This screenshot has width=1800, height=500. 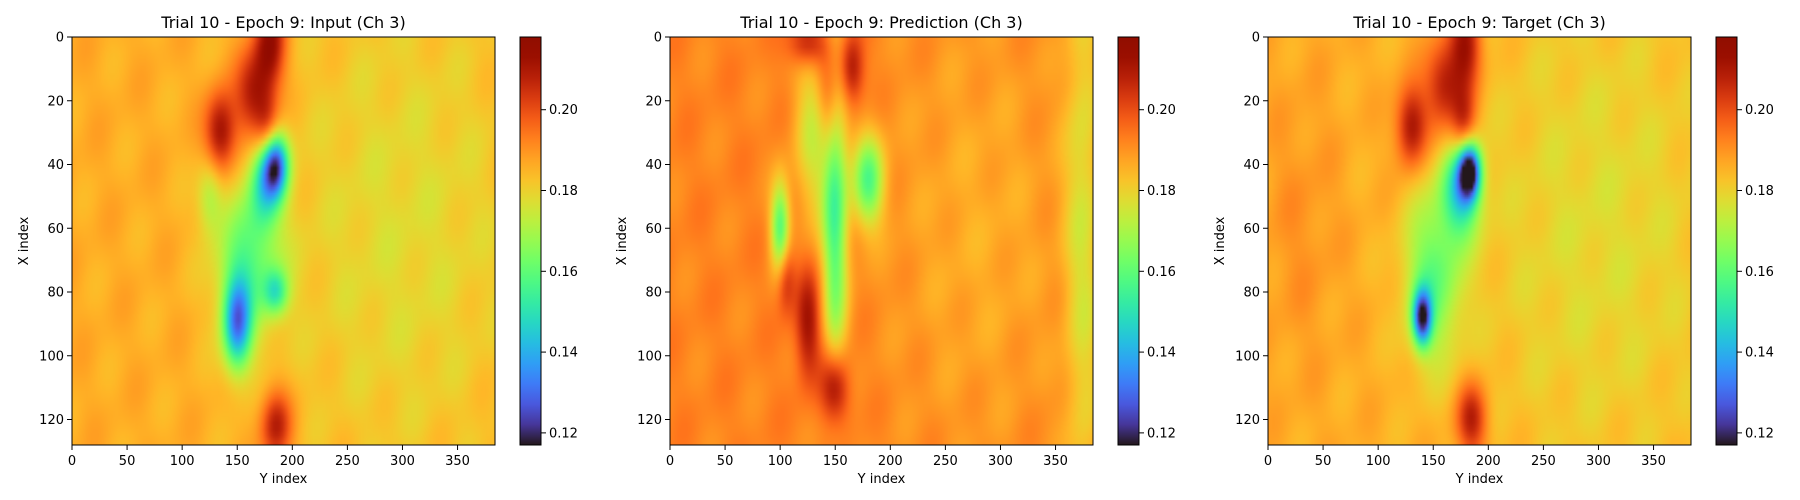 I want to click on chart-title: Trial 10 - Epoch 9: Prediction (Ch 3), so click(x=880, y=22).